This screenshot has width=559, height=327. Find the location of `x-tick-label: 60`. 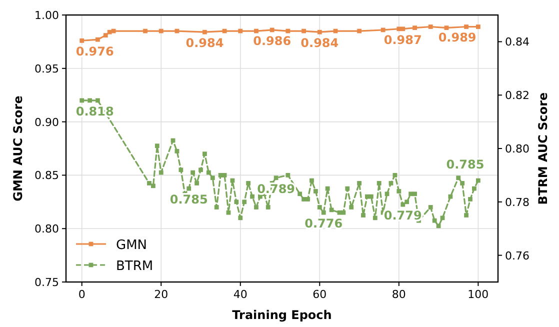

x-tick-label: 60 is located at coordinates (319, 294).